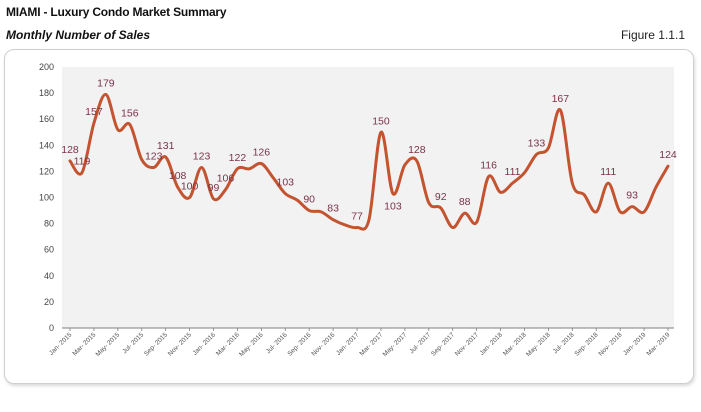 Image resolution: width=701 pixels, height=412 pixels. I want to click on data-label: 150, so click(381, 121).